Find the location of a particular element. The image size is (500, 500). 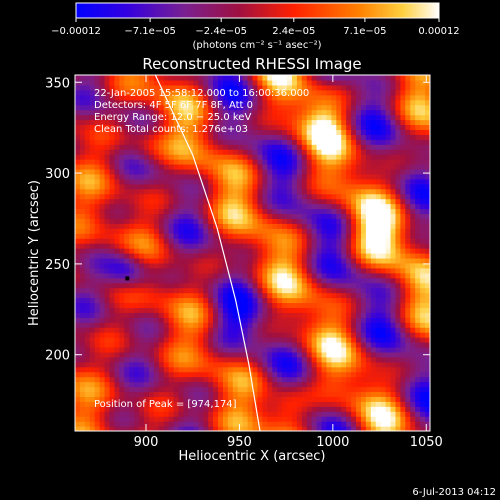

colorbar-tick-label: 7.1e−05 is located at coordinates (364, 31).